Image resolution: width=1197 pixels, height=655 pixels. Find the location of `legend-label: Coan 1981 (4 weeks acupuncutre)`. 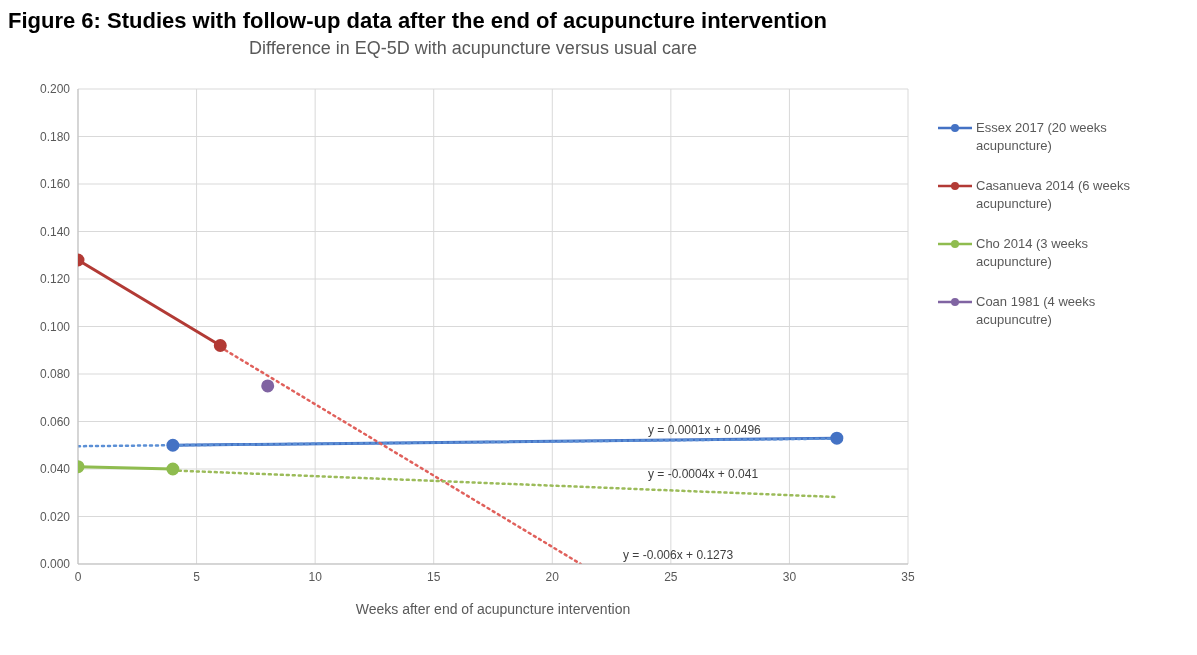

legend-label: Coan 1981 (4 weeks acupuncutre) is located at coordinates (1036, 311).